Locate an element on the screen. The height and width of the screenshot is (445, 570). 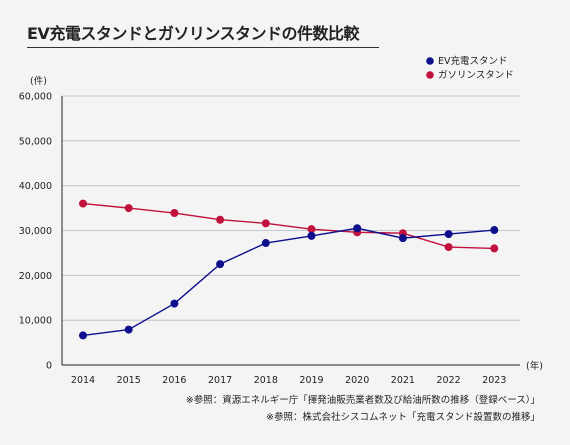
x-tick-label: 2018 is located at coordinates (266, 380).